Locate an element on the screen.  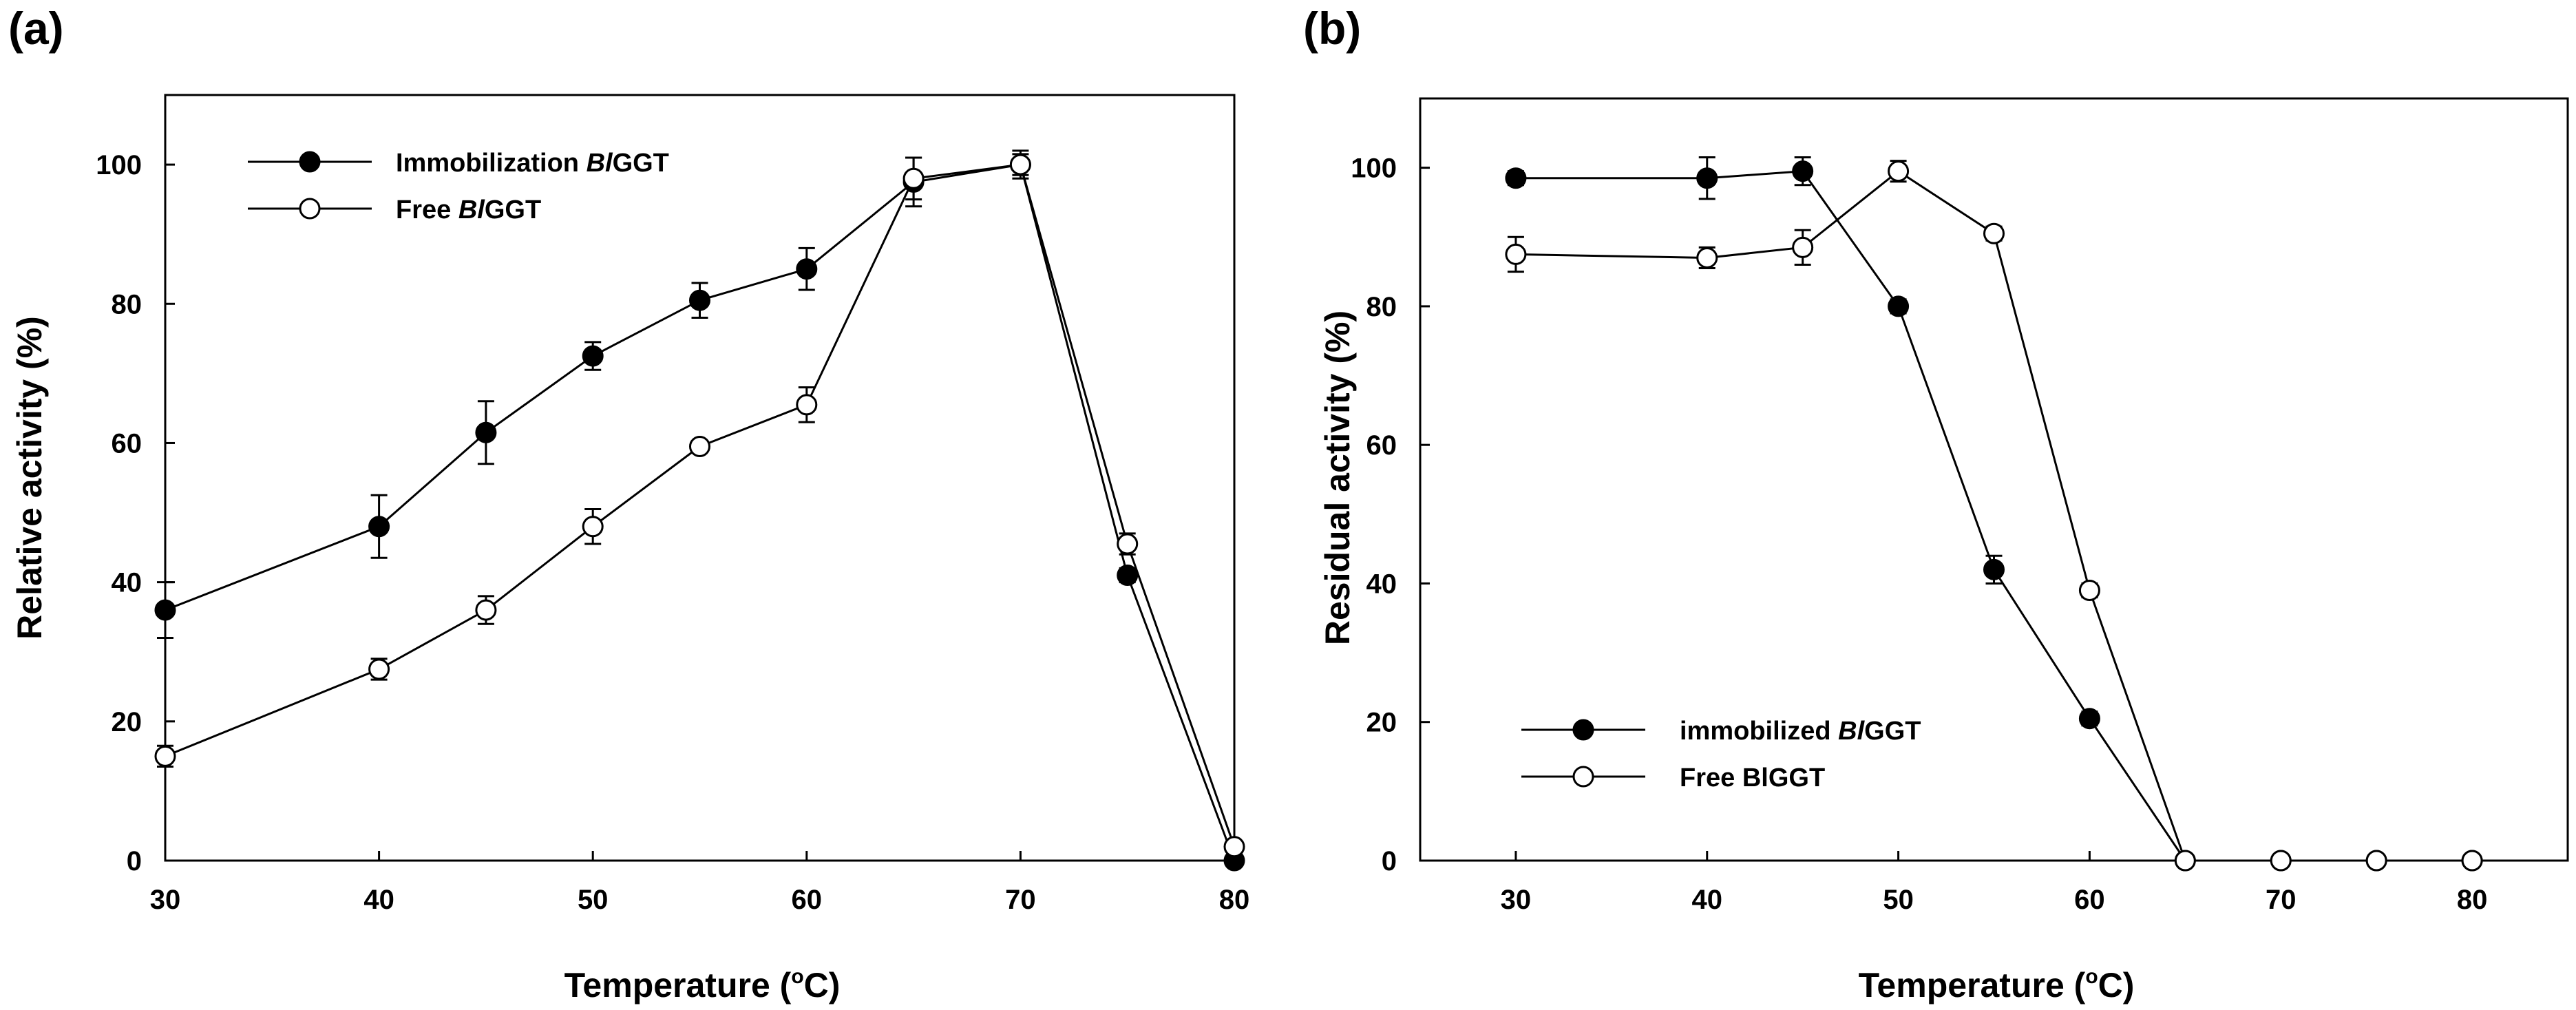
panel-label: (a) is located at coordinates (36, 28).